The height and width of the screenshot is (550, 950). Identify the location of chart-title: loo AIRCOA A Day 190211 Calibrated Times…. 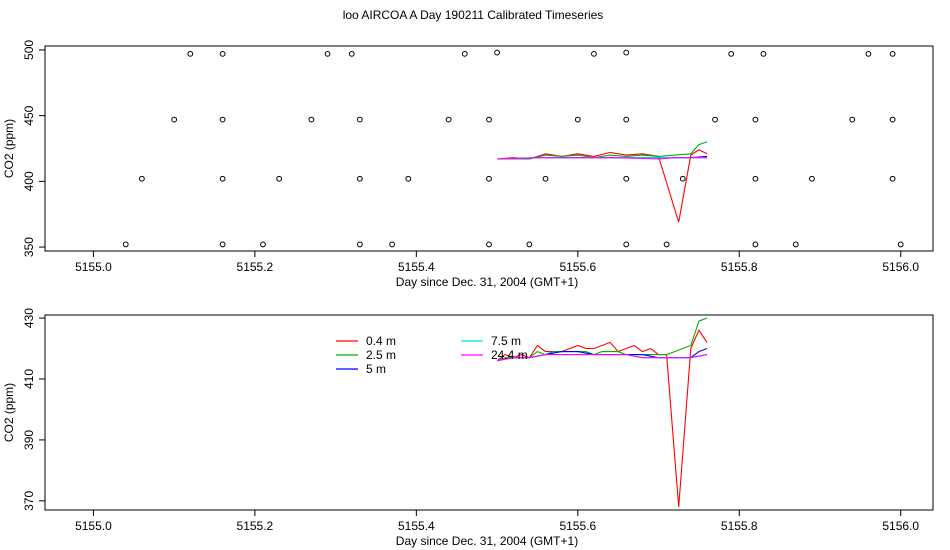
(473, 15).